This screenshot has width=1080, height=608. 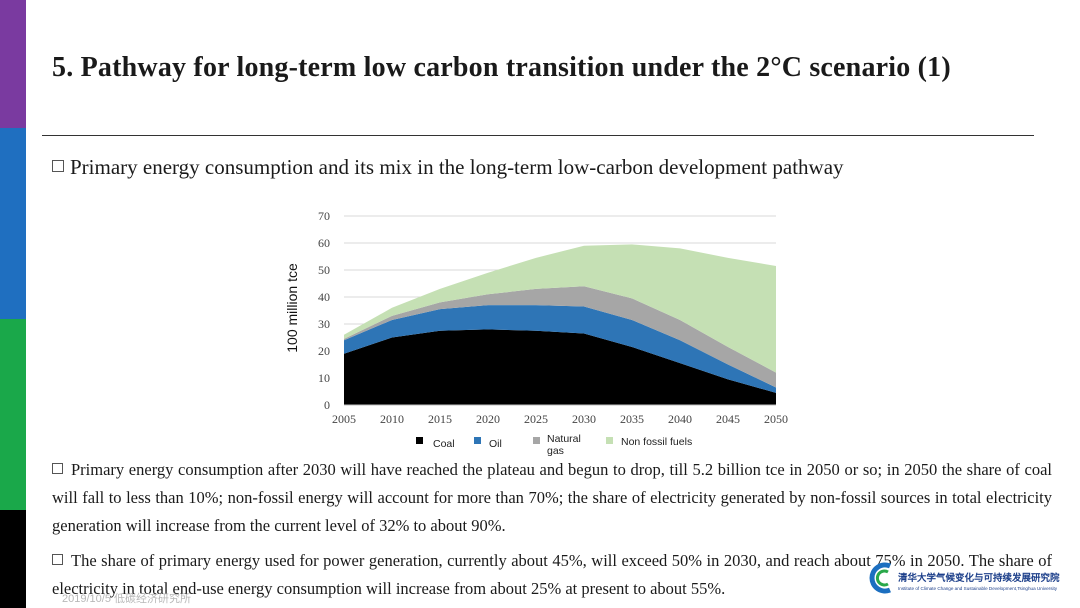 What do you see at coordinates (979, 578) in the screenshot?
I see `logo-chinese-text: 清华大学气候变化与可持续发展研究院` at bounding box center [979, 578].